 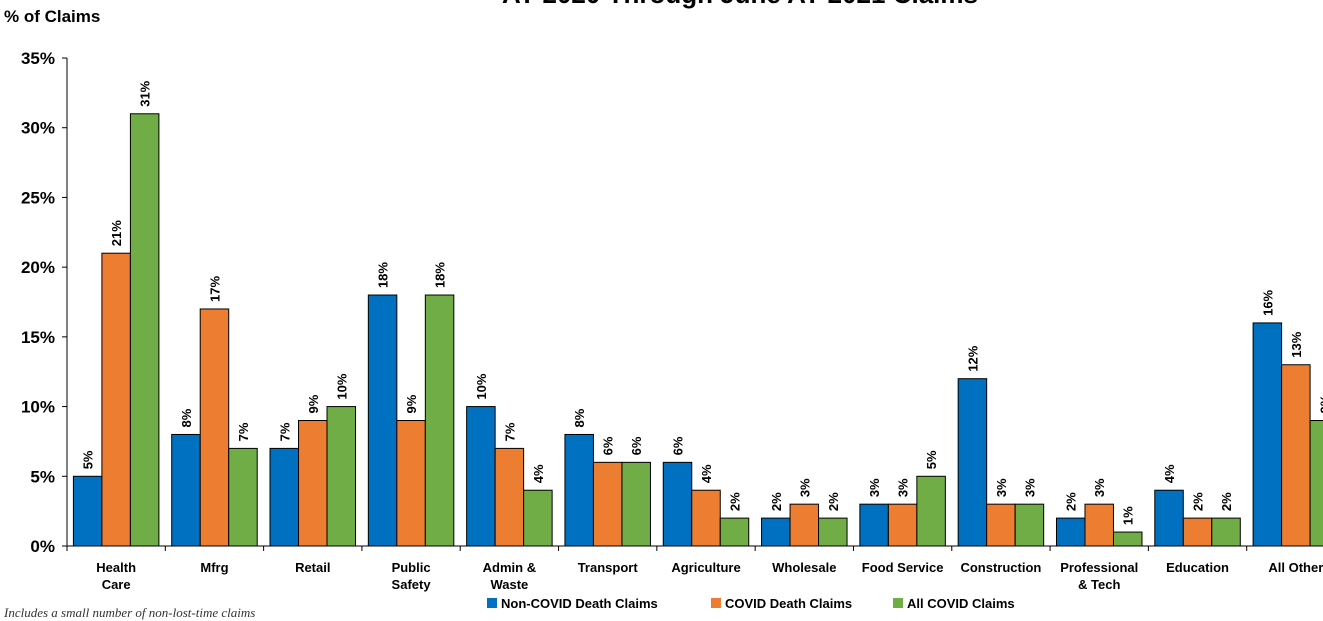 I want to click on data-label: 18%, so click(x=440, y=275).